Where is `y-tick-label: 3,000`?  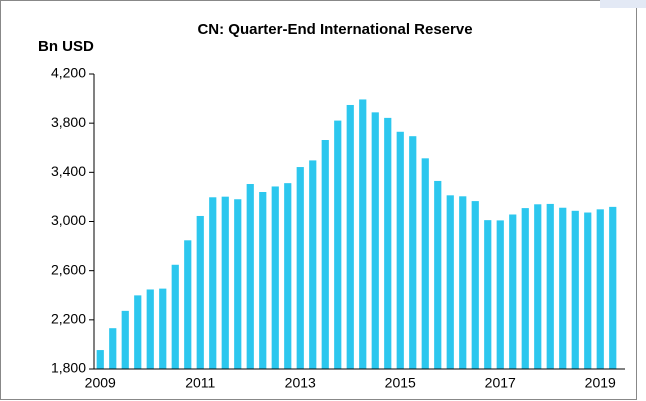 y-tick-label: 3,000 is located at coordinates (68, 220).